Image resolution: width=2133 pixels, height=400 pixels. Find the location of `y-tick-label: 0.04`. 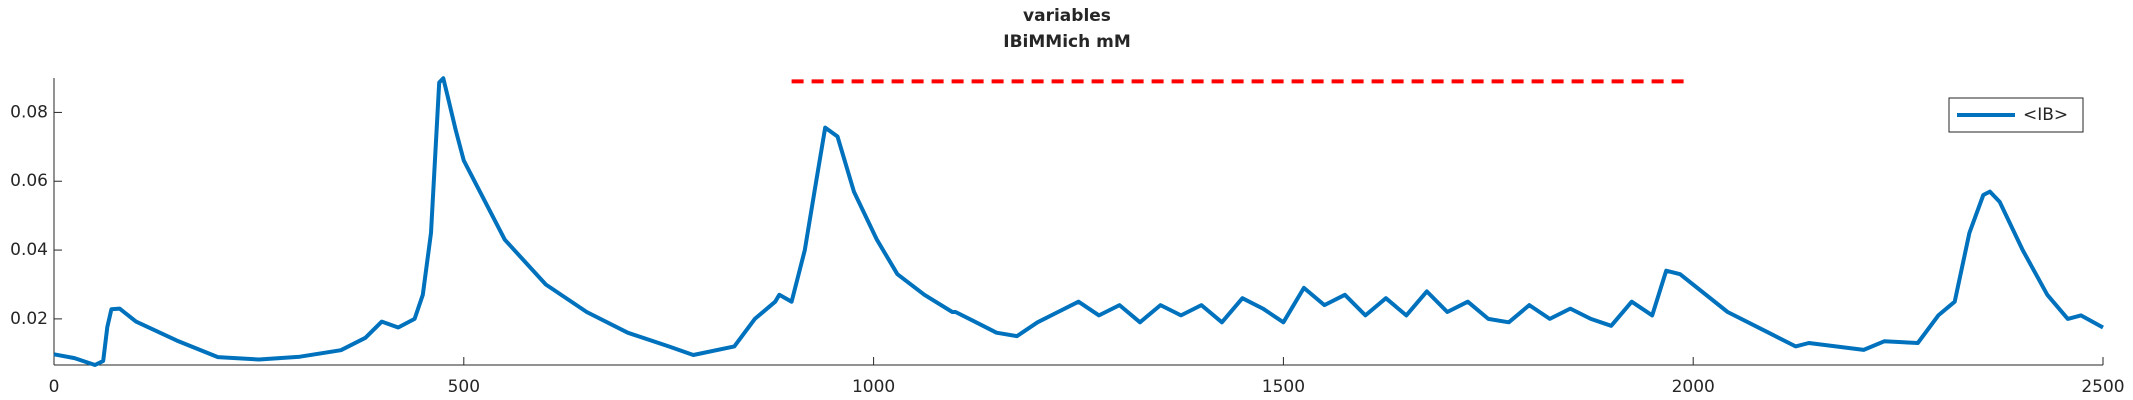

y-tick-label: 0.04 is located at coordinates (29, 250).